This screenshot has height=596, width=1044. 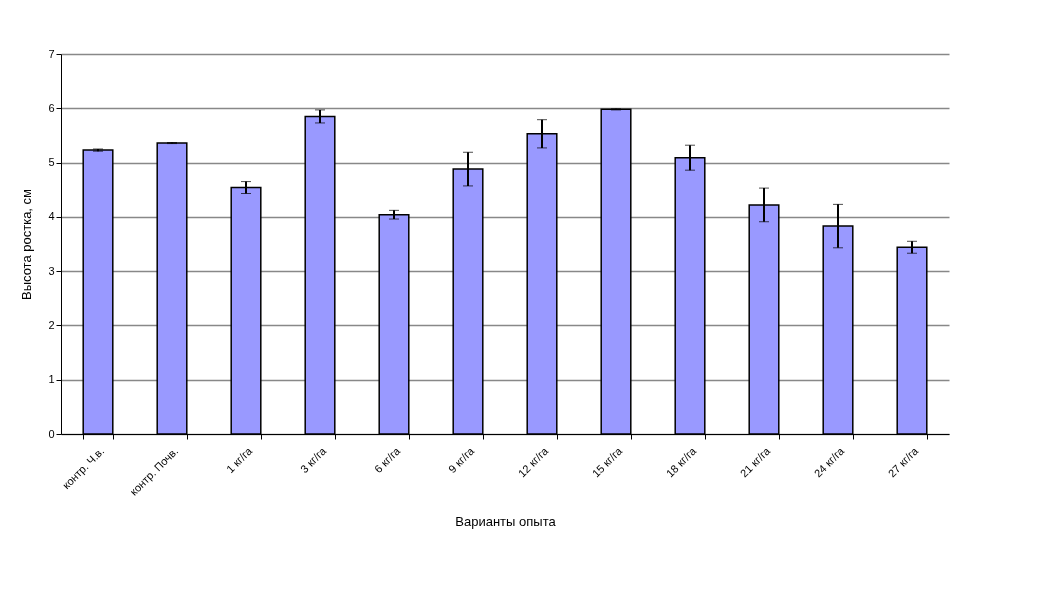 What do you see at coordinates (755, 462) in the screenshot?
I see `x-tick-label: 21 кг/га` at bounding box center [755, 462].